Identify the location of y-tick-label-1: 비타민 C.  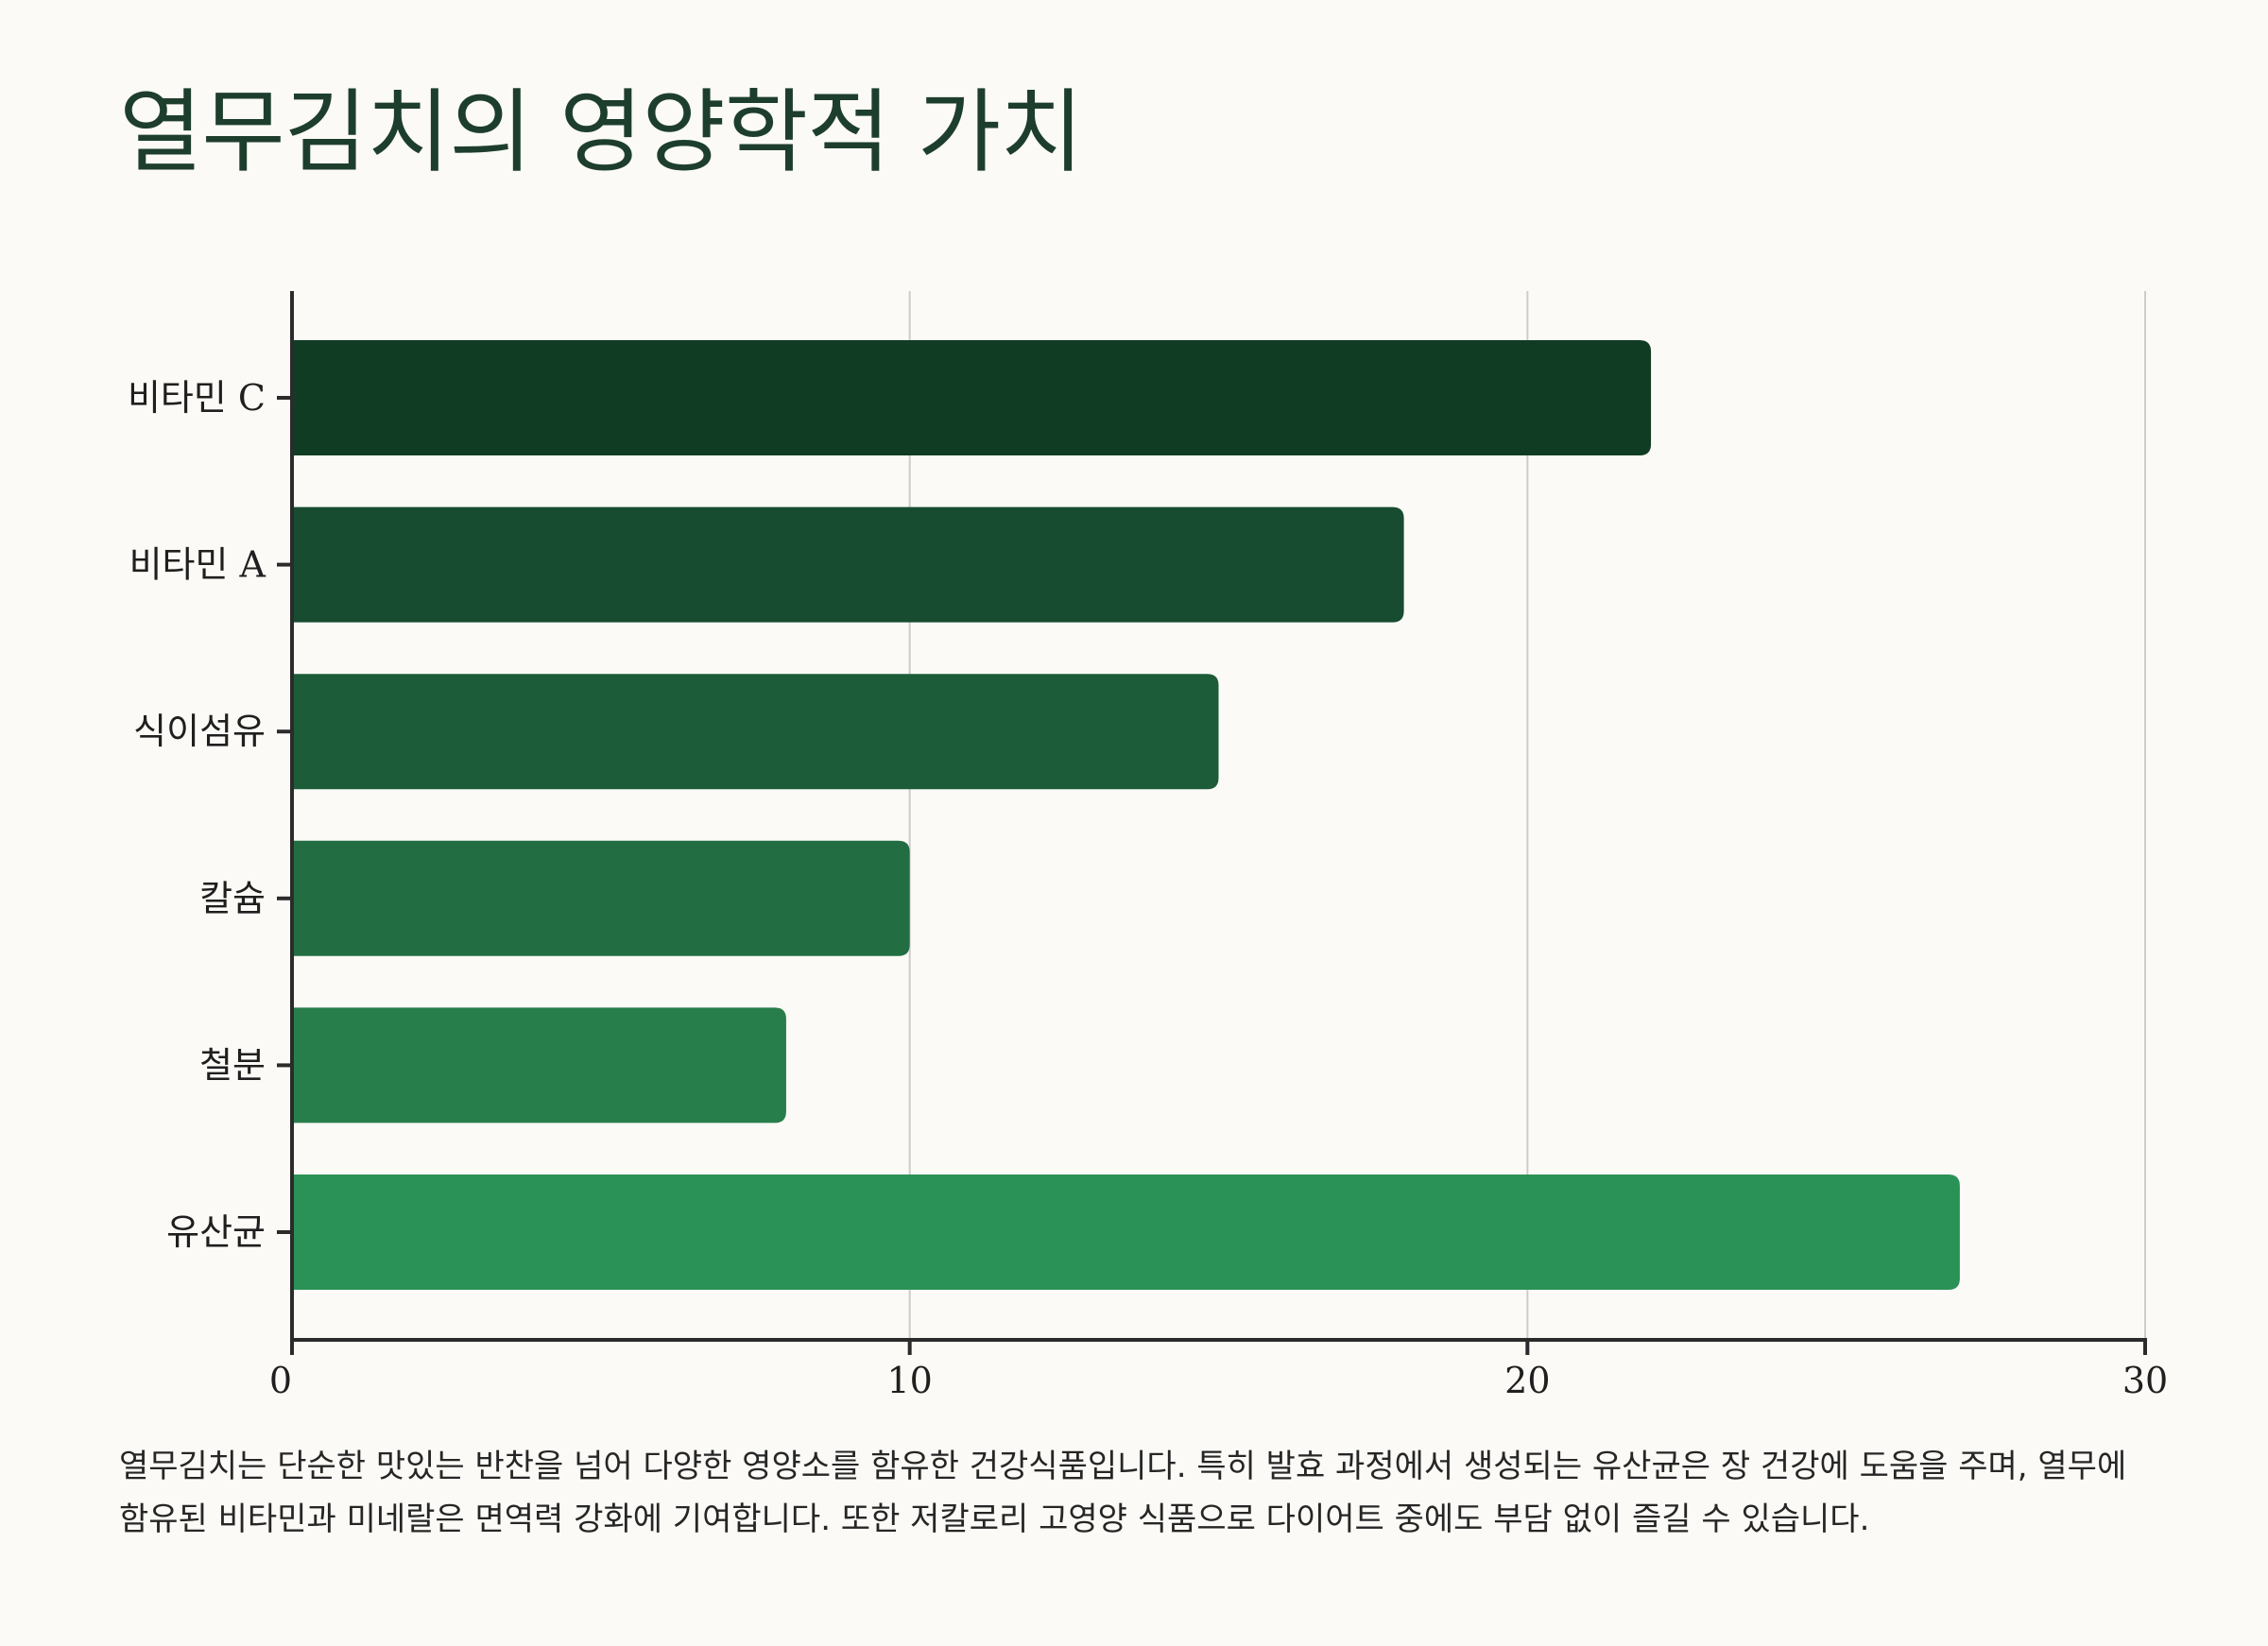
(197, 398).